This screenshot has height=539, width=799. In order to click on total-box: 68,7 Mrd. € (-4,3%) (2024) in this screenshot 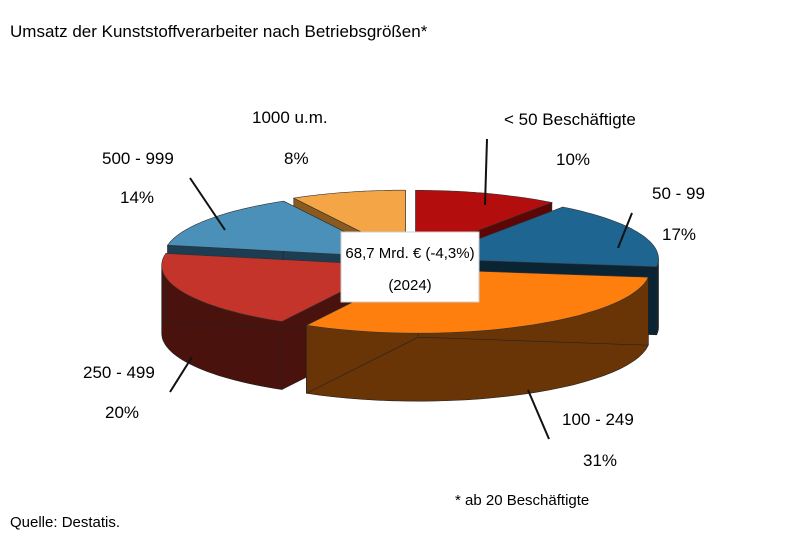, I will do `click(410, 267)`.